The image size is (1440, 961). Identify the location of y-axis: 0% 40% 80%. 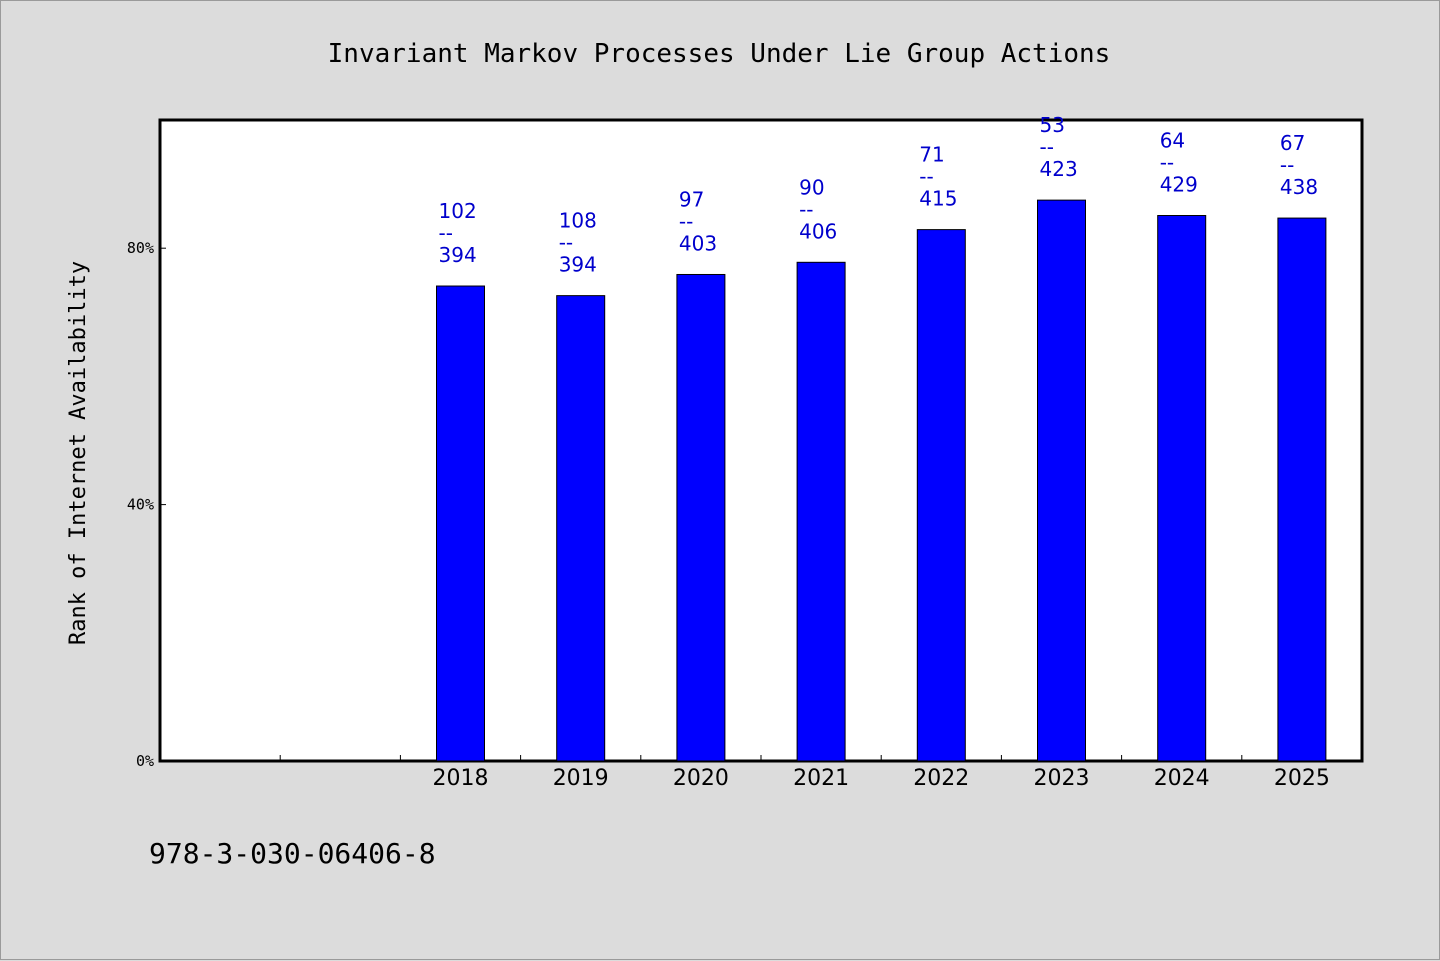
(146, 504).